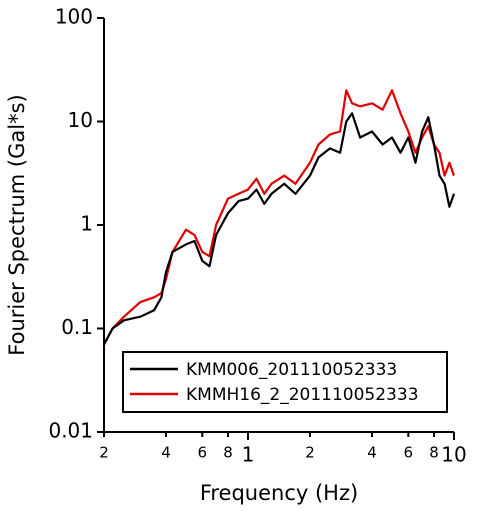 The height and width of the screenshot is (511, 493). What do you see at coordinates (70, 431) in the screenshot?
I see `y-tick-label: 0.01` at bounding box center [70, 431].